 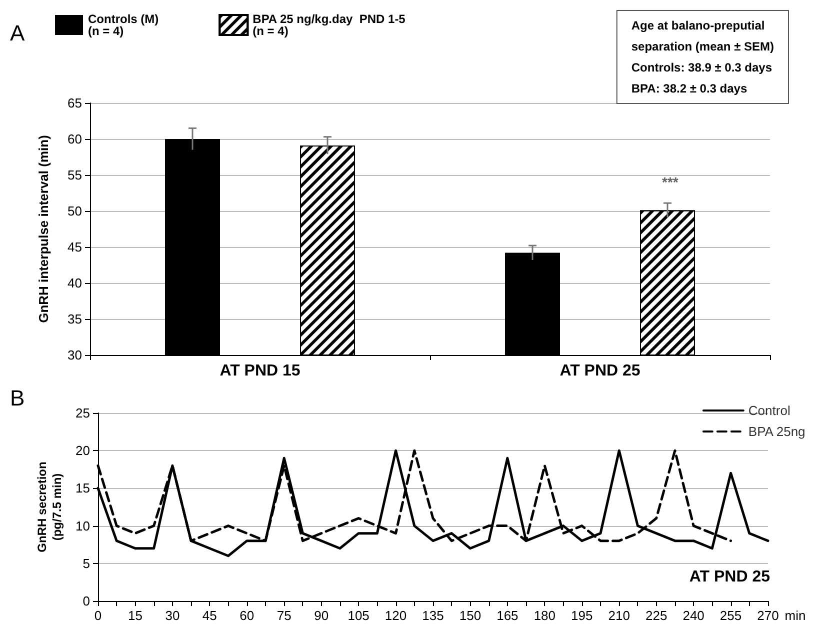 I want to click on x-tick-label: 135, so click(x=433, y=615).